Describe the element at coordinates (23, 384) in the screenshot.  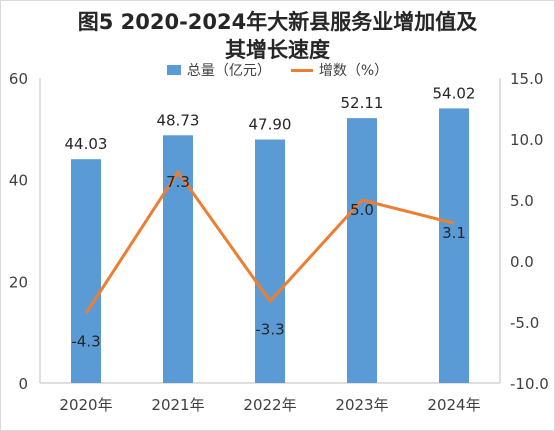
I see `y-left-tick-label: 0` at that location.